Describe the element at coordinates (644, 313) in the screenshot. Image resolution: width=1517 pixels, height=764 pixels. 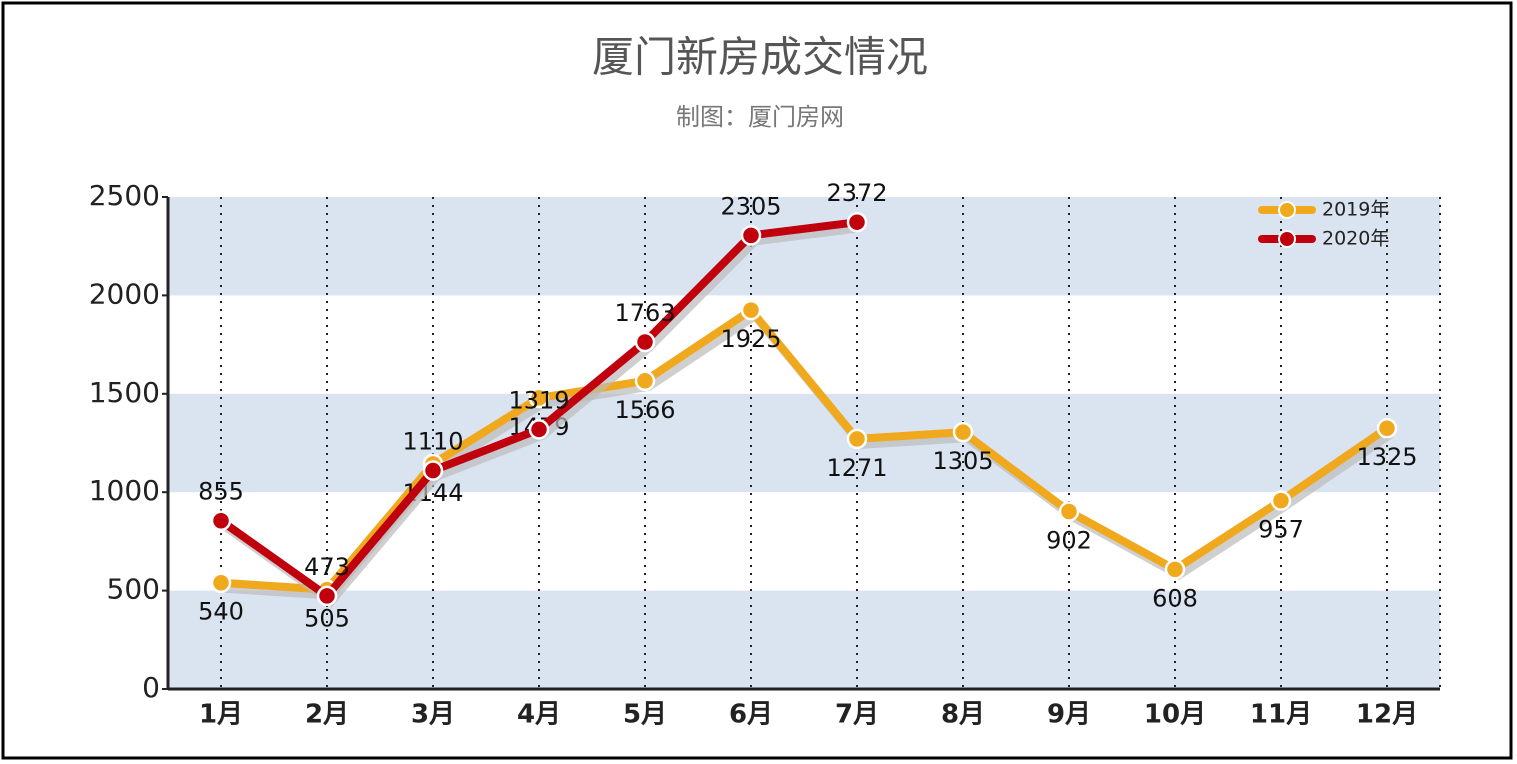
I see `data-label: 1763` at that location.